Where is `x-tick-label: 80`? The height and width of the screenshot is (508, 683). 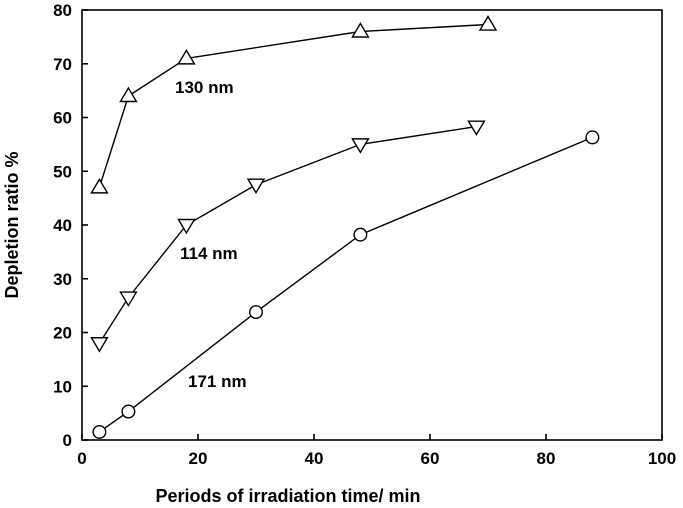 x-tick-label: 80 is located at coordinates (546, 458).